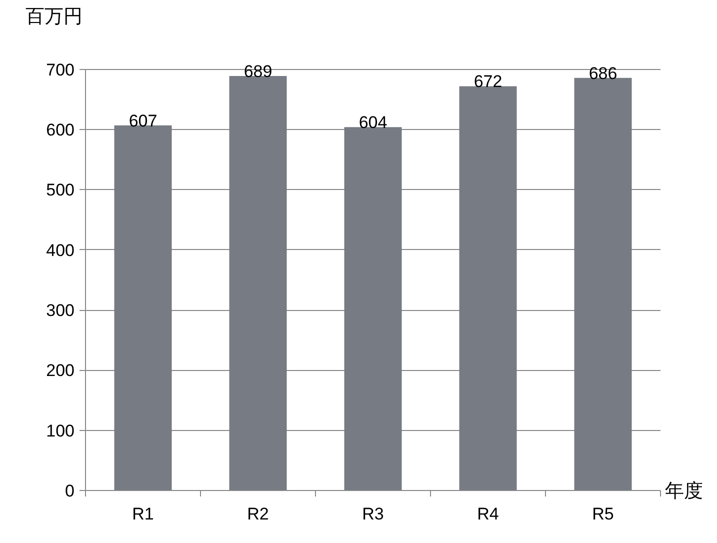  What do you see at coordinates (60, 130) in the screenshot?
I see `y-tick-label: 600` at bounding box center [60, 130].